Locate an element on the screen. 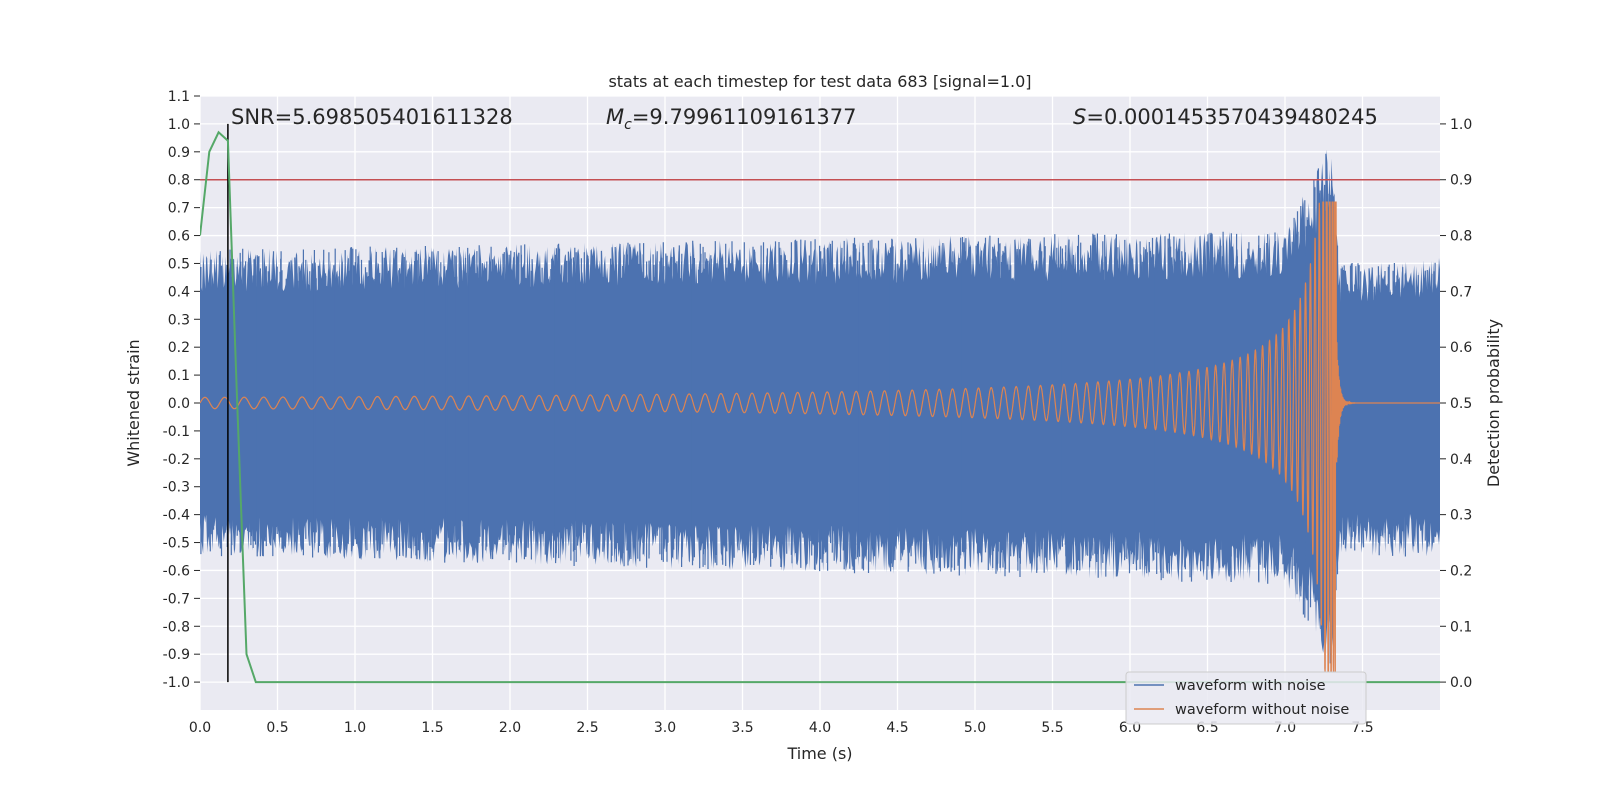 The width and height of the screenshot is (1600, 800). legend-label-waveform-without-noise: waveform without noise is located at coordinates (1262, 710).